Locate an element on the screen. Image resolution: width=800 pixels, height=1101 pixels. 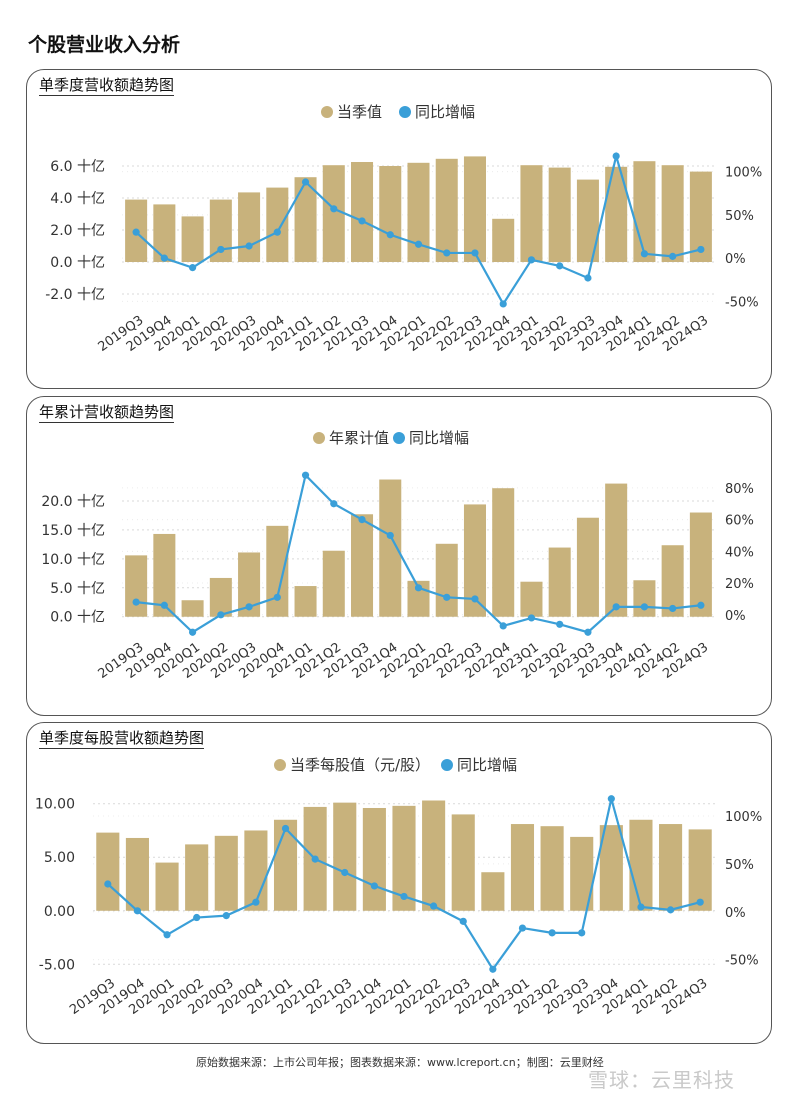
legend-label-bar: 当季每股值（元/股） is located at coordinates (360, 765).